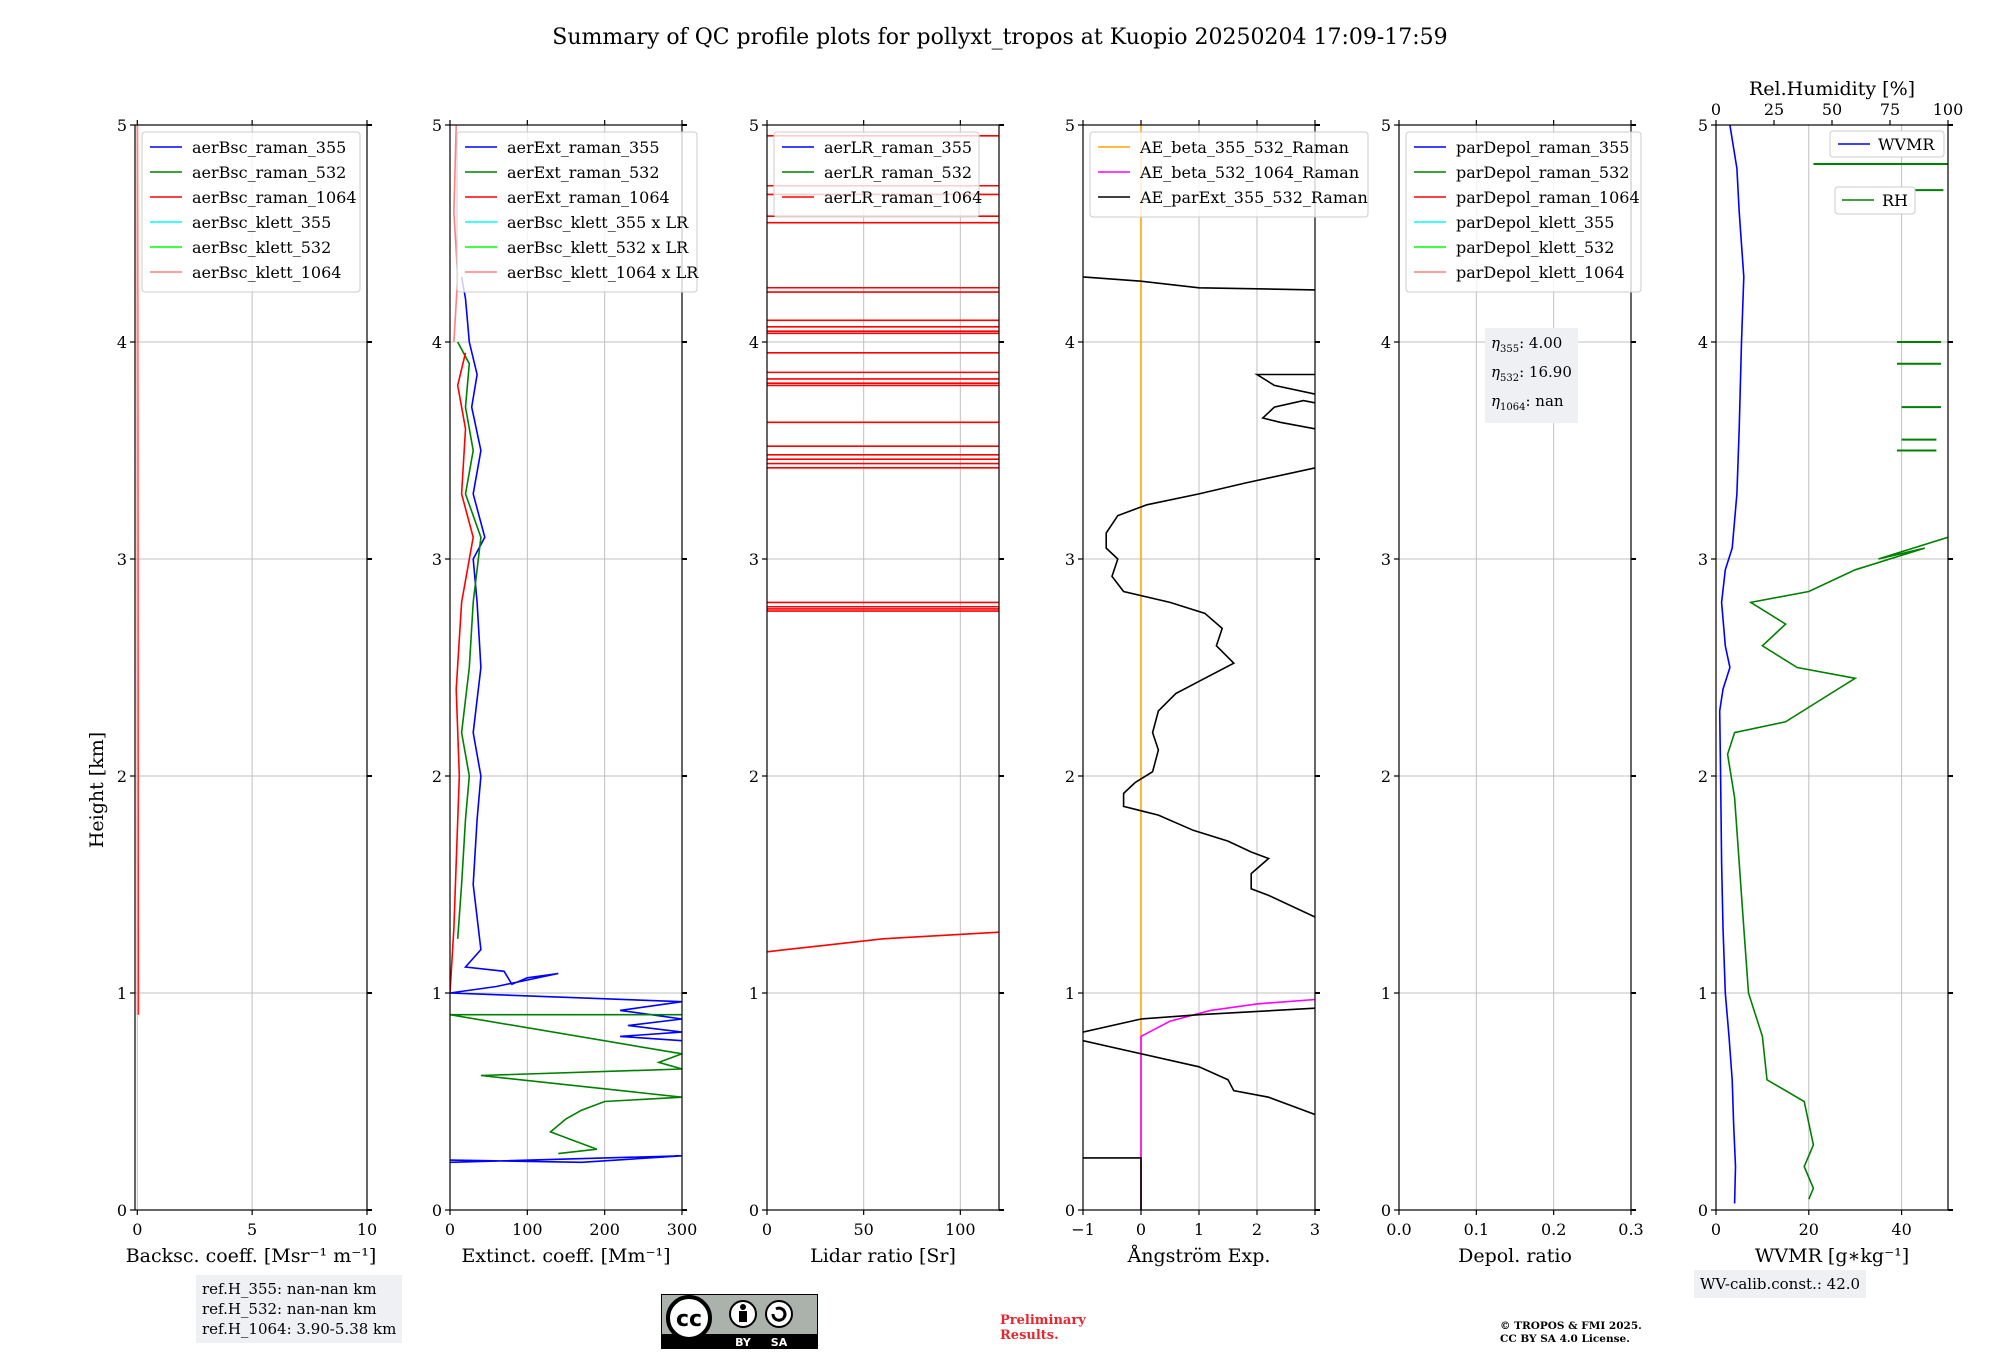 This screenshot has height=1360, width=2000. Describe the element at coordinates (883, 1256) in the screenshot. I see `x-axis-label: Lidar ratio [Sr]` at that location.